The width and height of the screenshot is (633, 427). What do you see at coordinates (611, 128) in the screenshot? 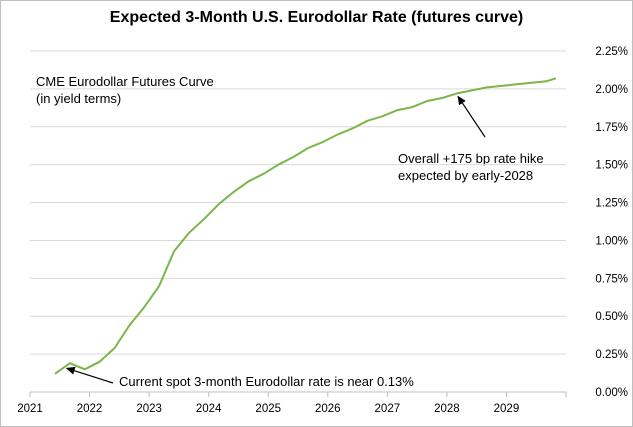
I see `y-tick-label: 1.75%` at bounding box center [611, 128].